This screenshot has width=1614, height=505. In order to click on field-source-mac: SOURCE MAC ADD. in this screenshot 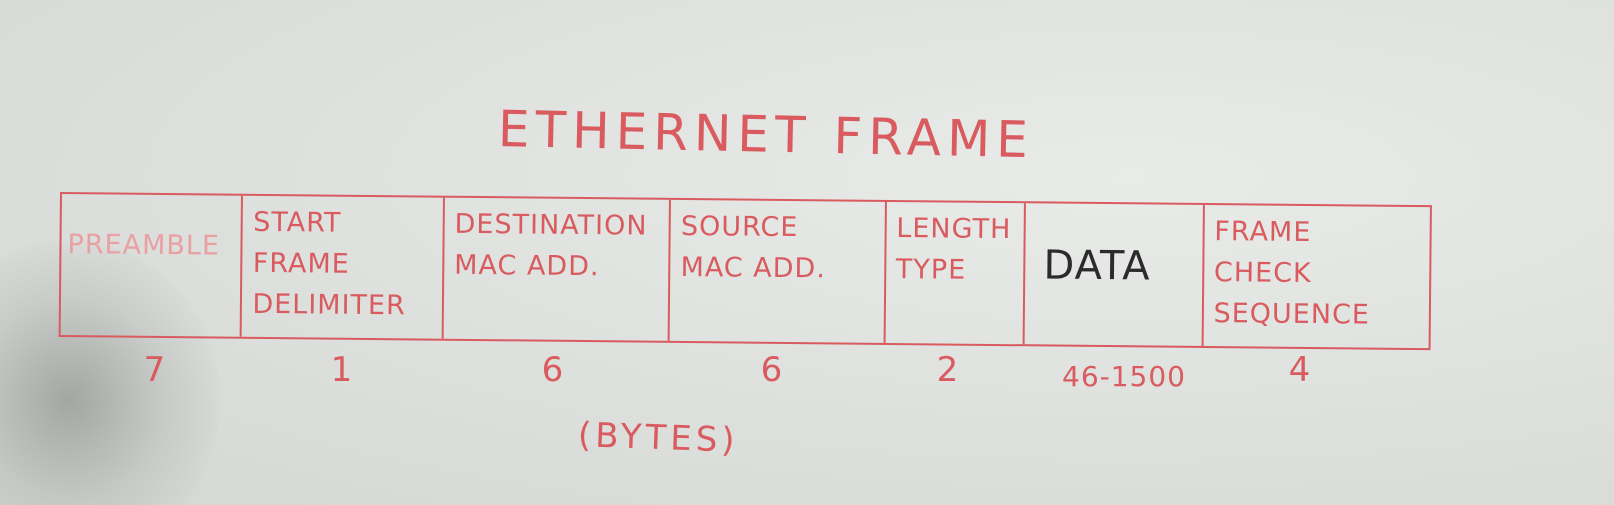, I will do `click(778, 271)`.